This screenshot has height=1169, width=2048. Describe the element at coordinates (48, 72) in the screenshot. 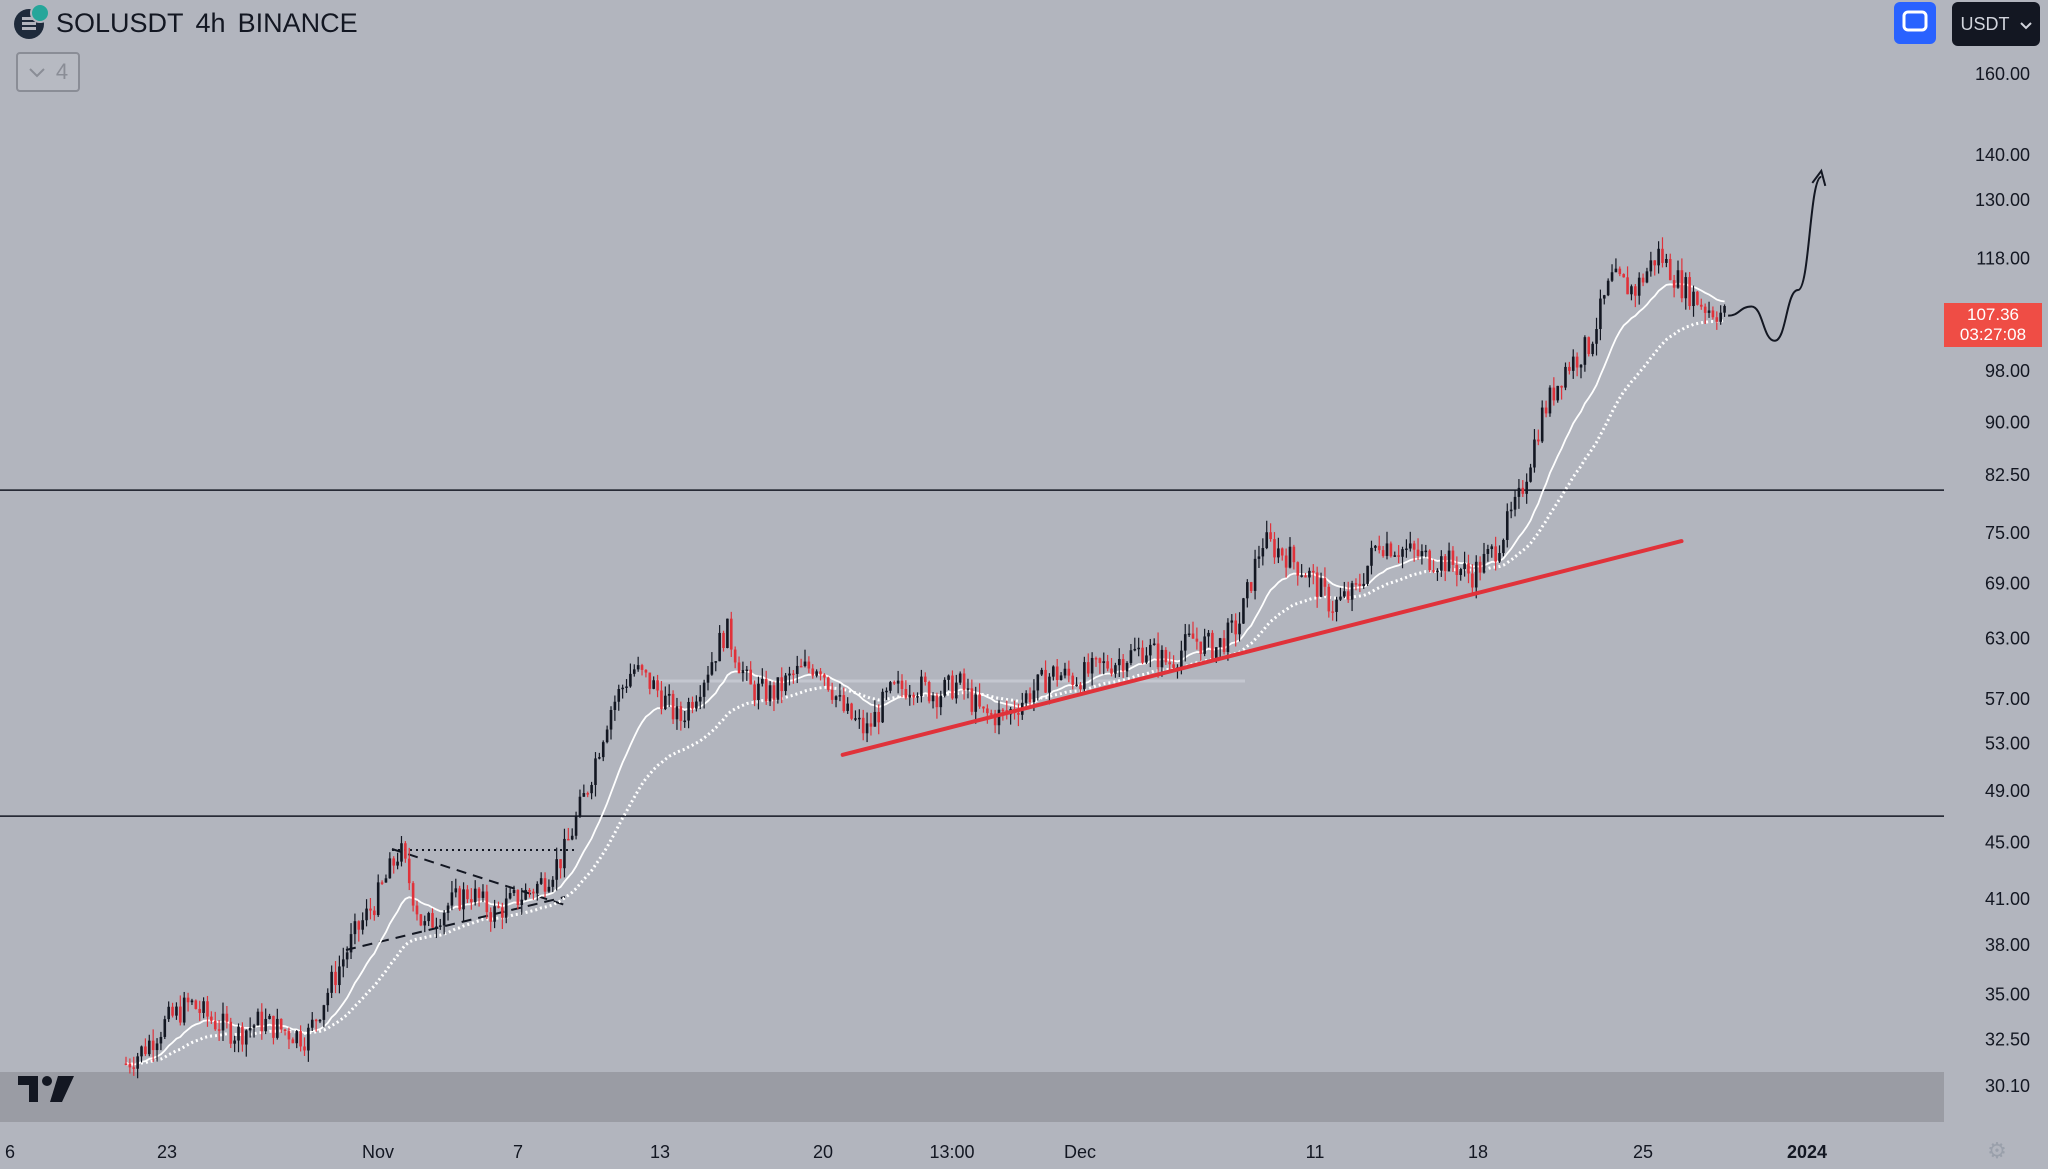

I see `indicators-toggle-button: 4` at that location.